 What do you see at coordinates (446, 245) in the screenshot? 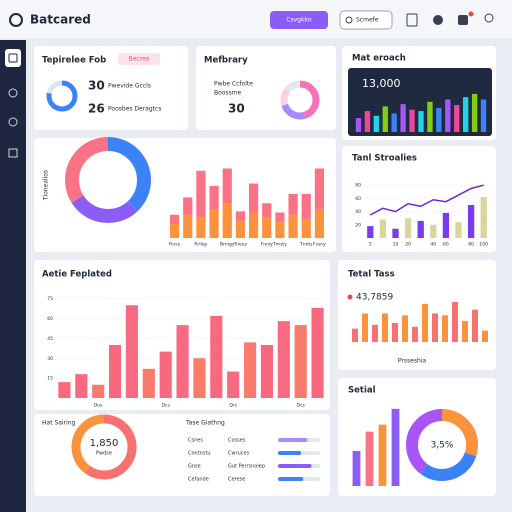
I see `x-tick-label: 60` at bounding box center [446, 245].